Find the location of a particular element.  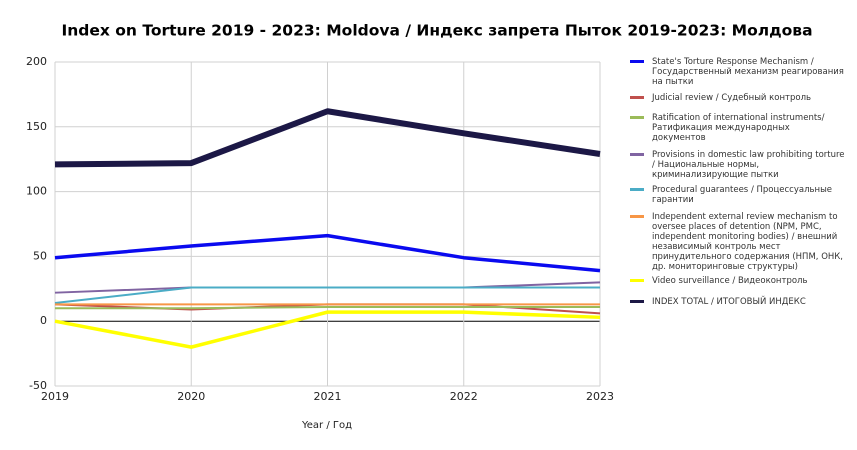

legend-label: Judicial review / Судебный контроль is located at coordinates (732, 98).